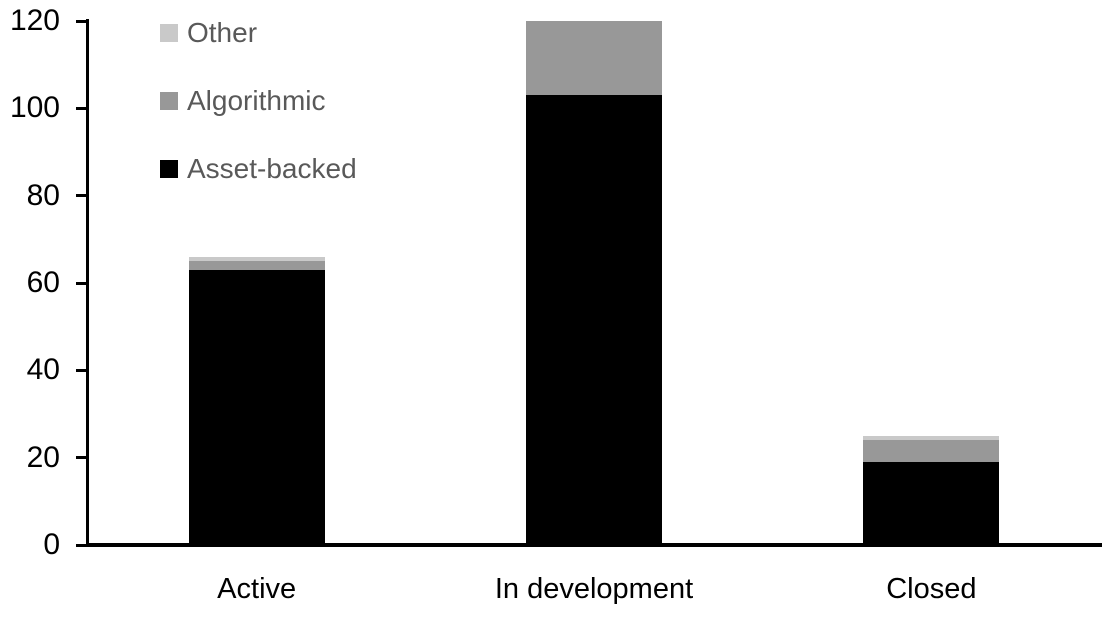 The width and height of the screenshot is (1102, 618). Describe the element at coordinates (931, 451) in the screenshot. I see `bar-segment-algorithmic-closed` at that location.